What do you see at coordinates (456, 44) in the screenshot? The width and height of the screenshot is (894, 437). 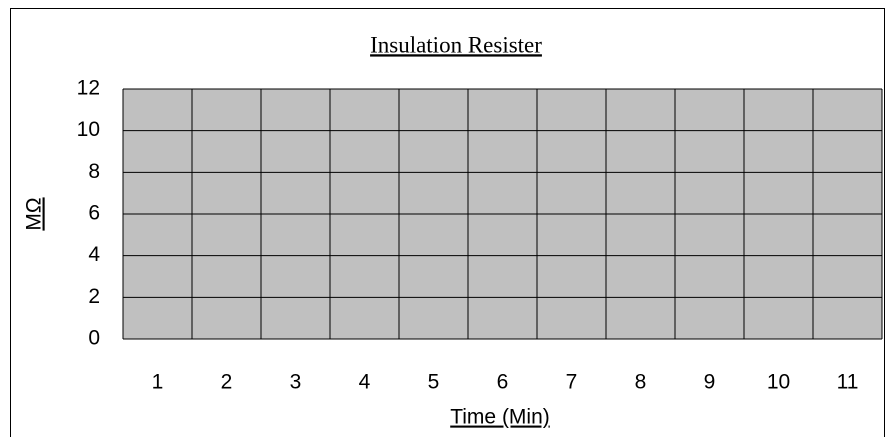 I see `chart-title: Insulation Resister` at bounding box center [456, 44].